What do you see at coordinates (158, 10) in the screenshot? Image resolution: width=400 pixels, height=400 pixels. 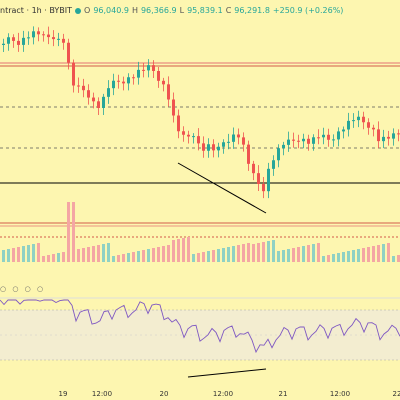 I see `high-value: 96,366.9` at bounding box center [158, 10].